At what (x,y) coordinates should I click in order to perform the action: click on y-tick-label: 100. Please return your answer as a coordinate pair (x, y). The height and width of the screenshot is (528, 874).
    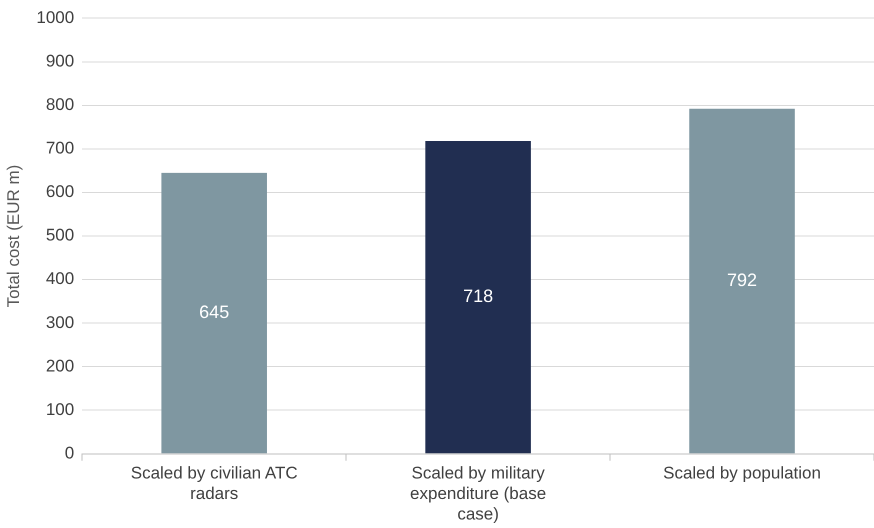
    Looking at the image, I should click on (60, 409).